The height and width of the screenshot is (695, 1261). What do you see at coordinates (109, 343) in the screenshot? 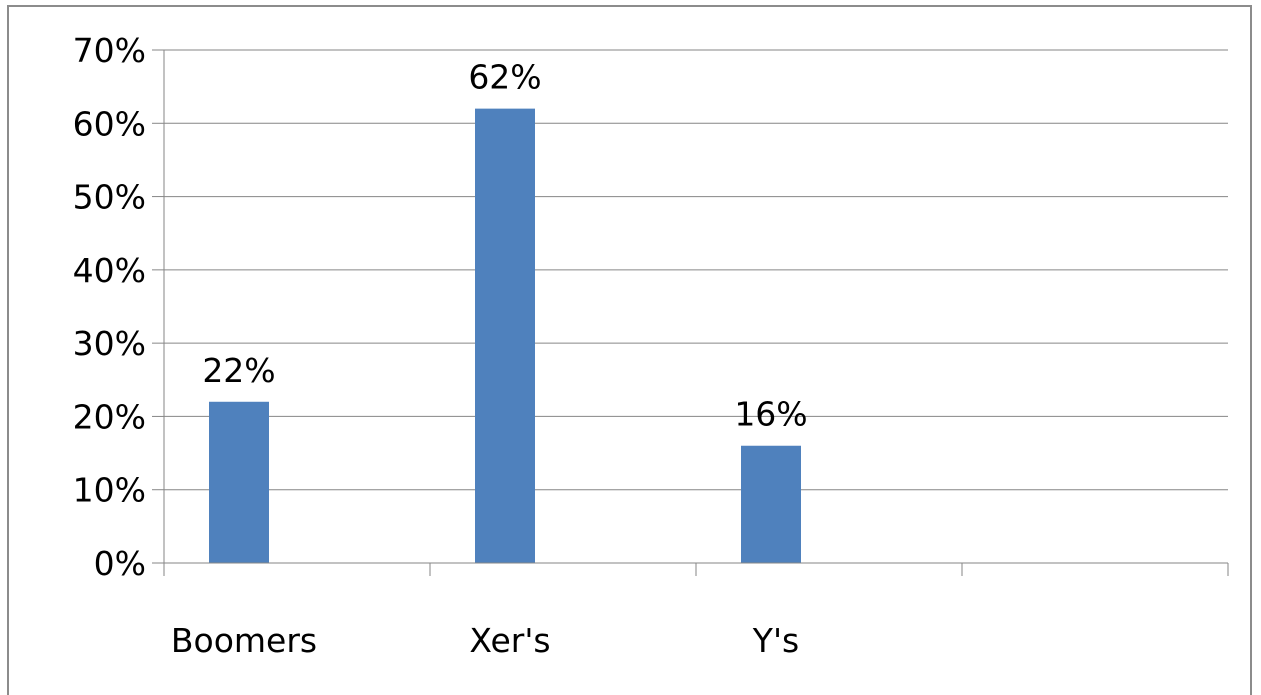
I see `y-tick-label: 30%` at bounding box center [109, 343].